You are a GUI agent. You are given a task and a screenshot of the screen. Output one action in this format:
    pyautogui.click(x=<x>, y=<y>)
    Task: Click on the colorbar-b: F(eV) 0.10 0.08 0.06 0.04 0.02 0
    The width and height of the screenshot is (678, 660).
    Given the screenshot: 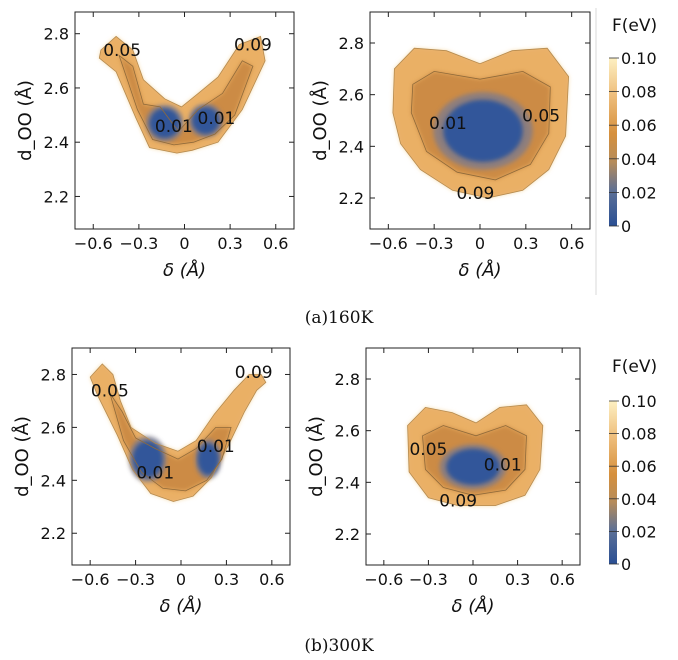 What is the action you would take?
    pyautogui.click(x=633, y=465)
    